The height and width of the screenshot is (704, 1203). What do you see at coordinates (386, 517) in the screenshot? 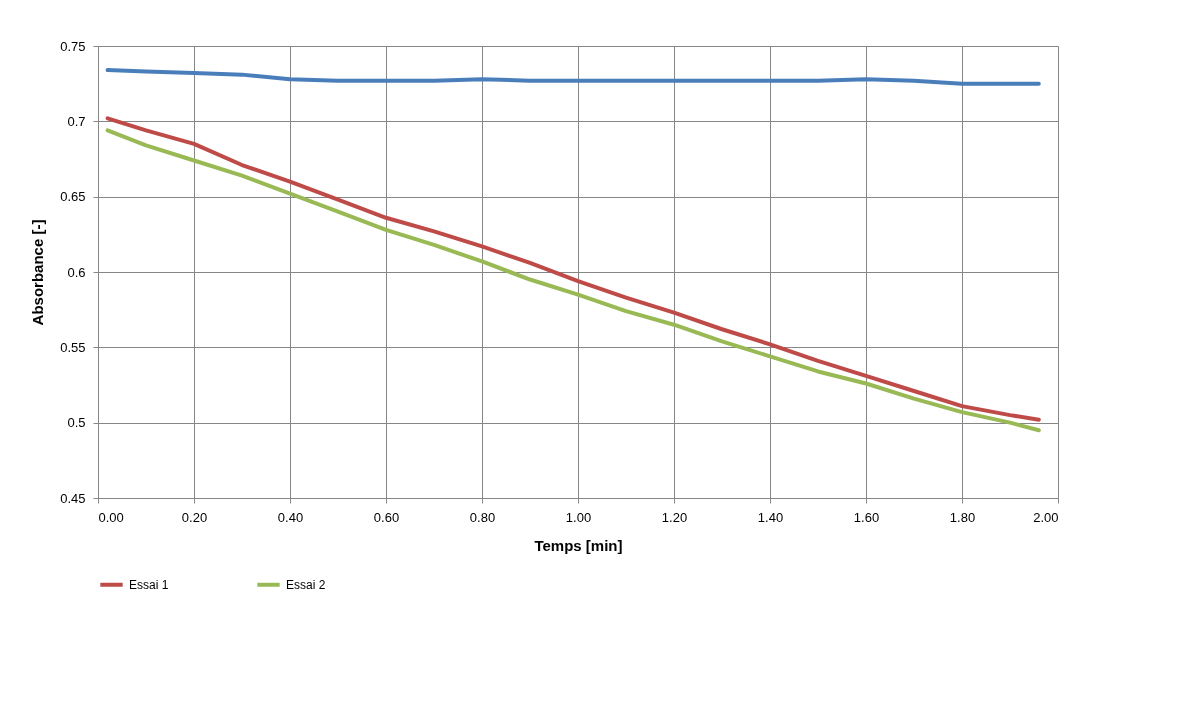
I see `x-tick-label: 0.60` at bounding box center [386, 517].